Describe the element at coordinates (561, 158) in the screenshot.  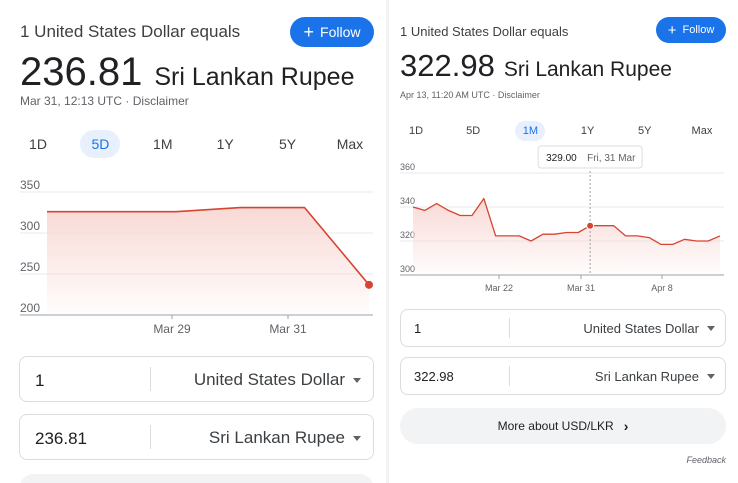
I see `tooltip-value: 329.00` at that location.